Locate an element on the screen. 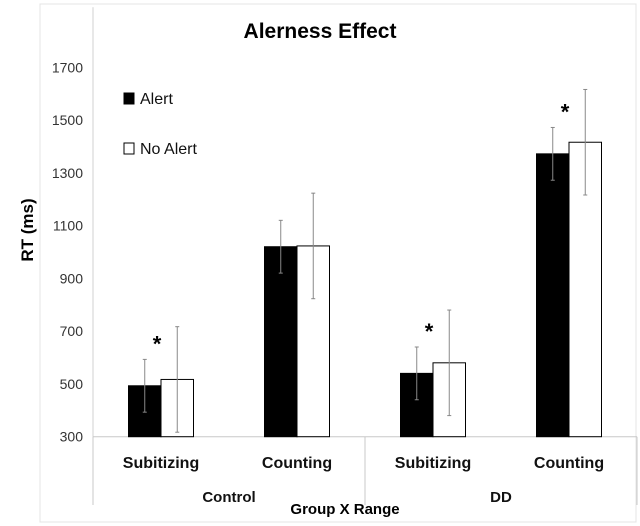 The image size is (640, 526). y-tick-label: 300 is located at coordinates (72, 437).